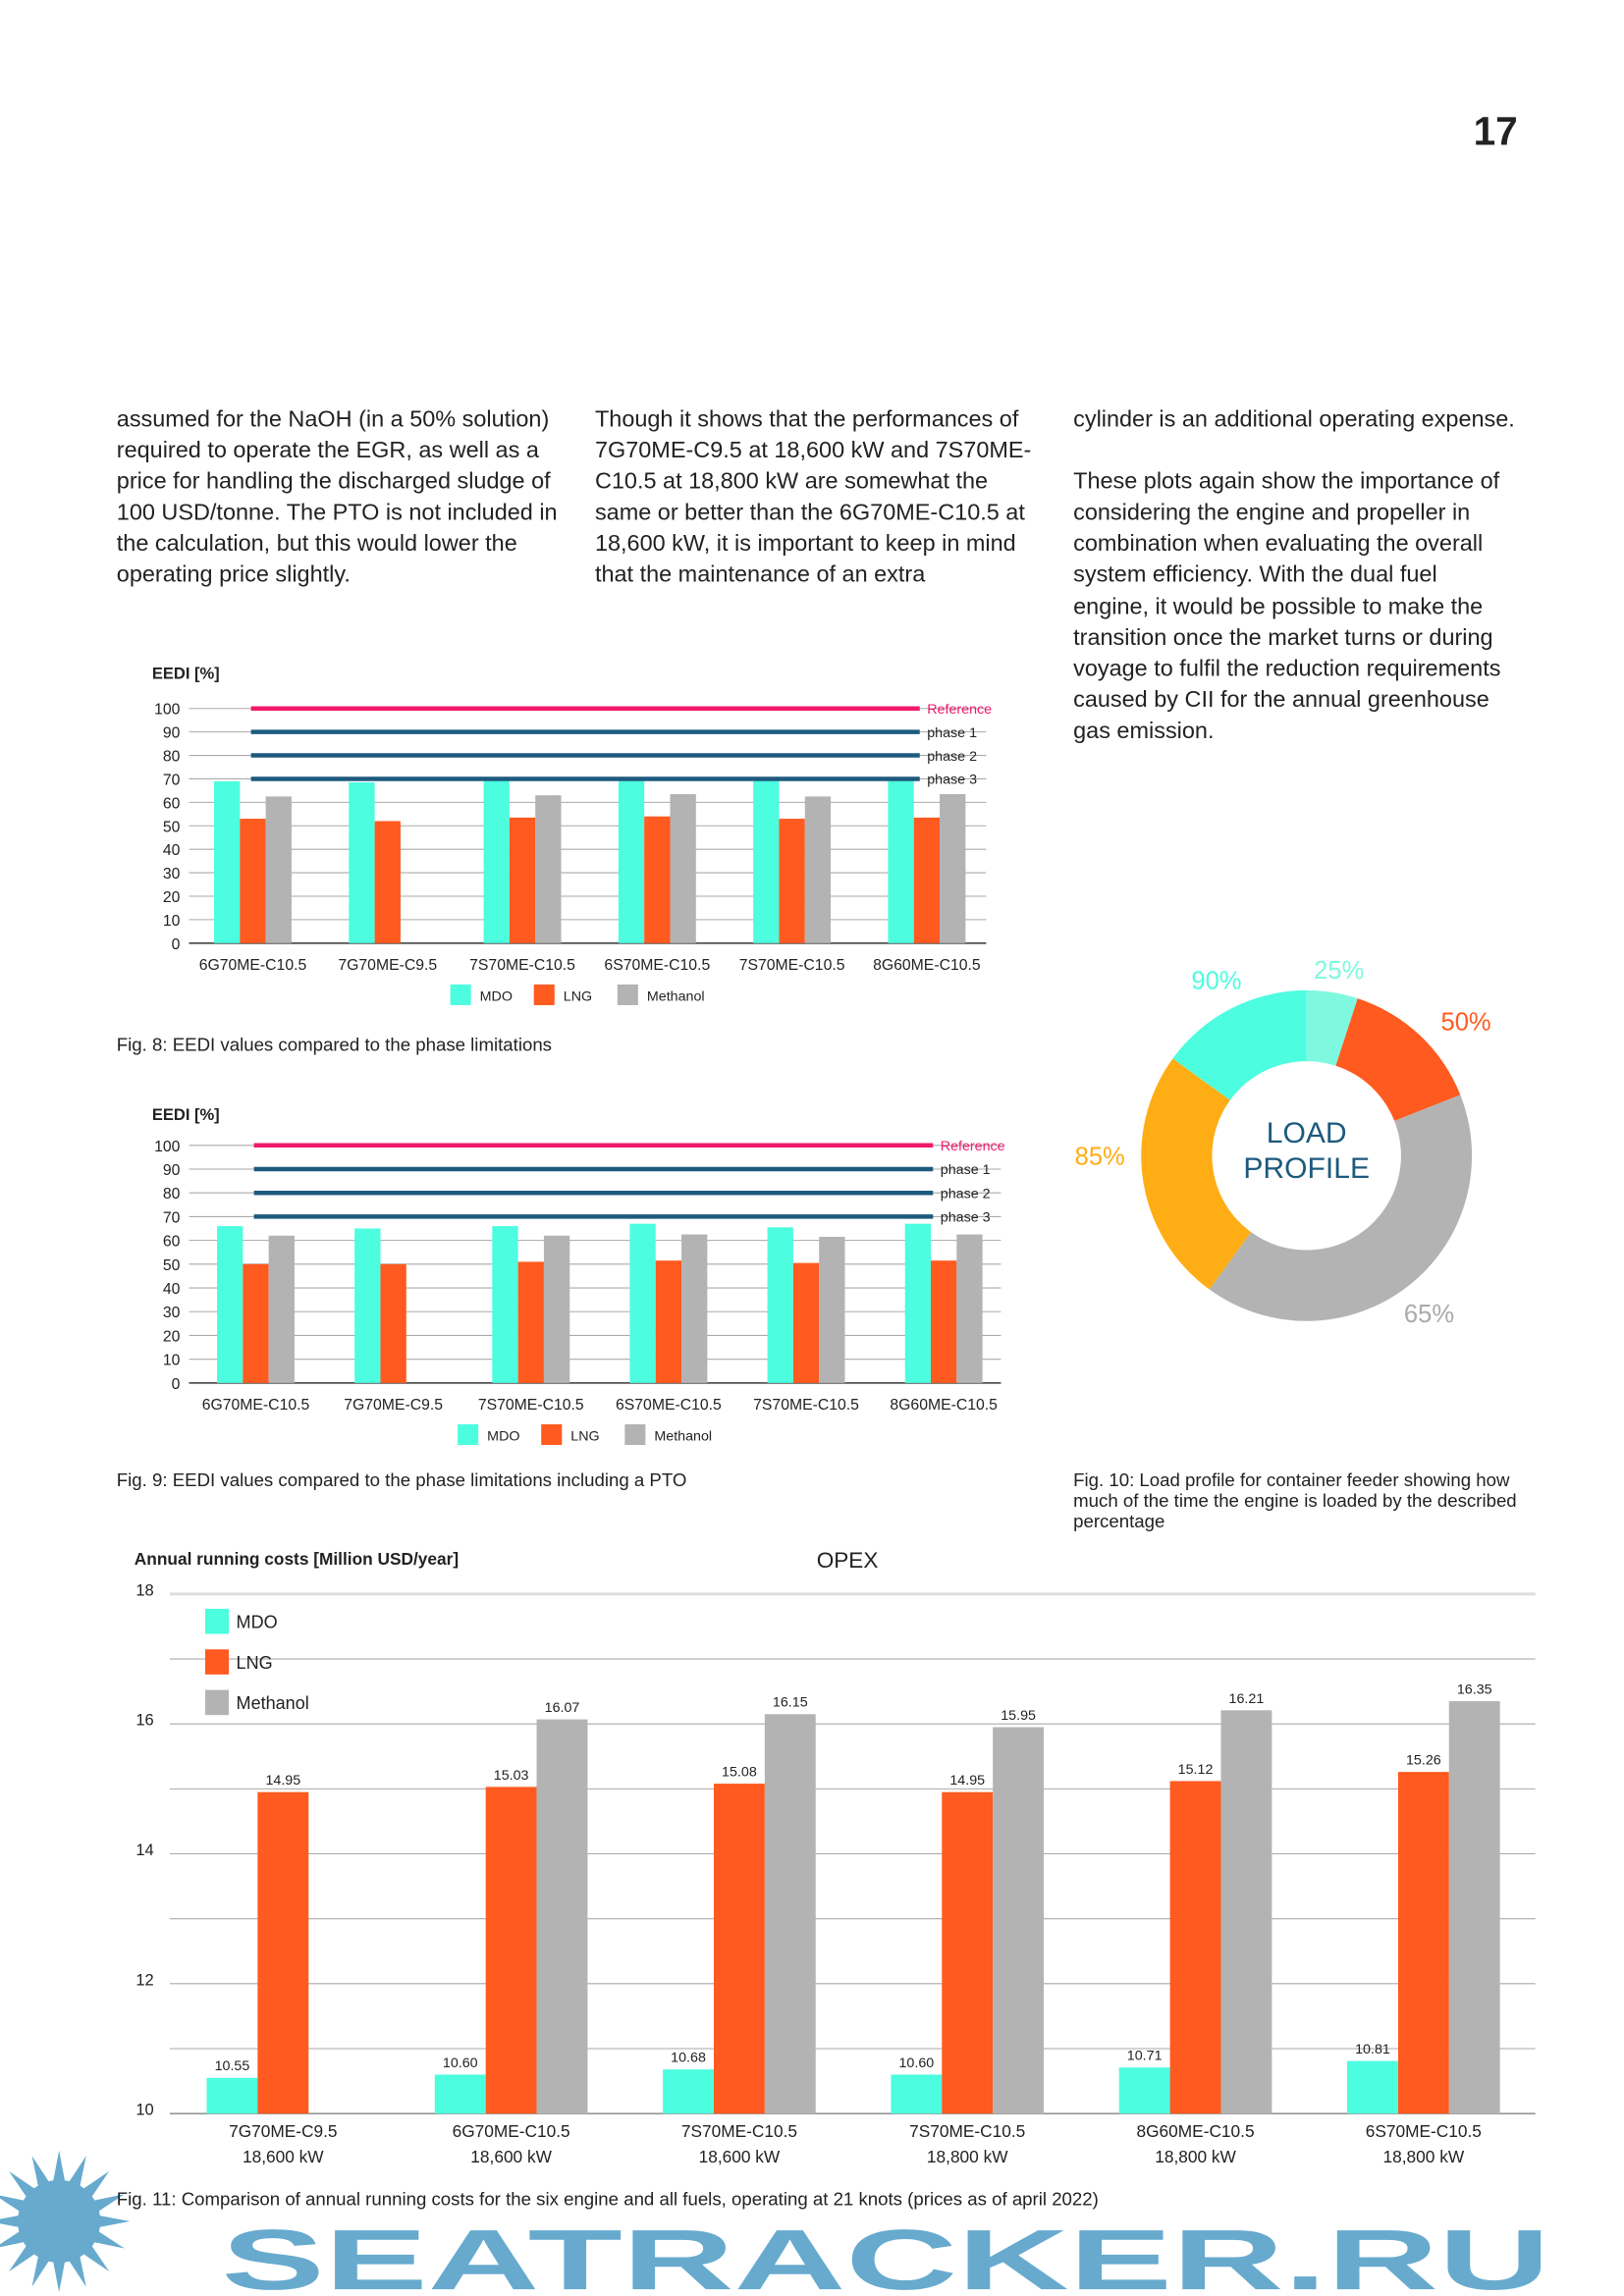 The width and height of the screenshot is (1624, 2296). What do you see at coordinates (1196, 1770) in the screenshot?
I see `data-label: 15.12` at bounding box center [1196, 1770].